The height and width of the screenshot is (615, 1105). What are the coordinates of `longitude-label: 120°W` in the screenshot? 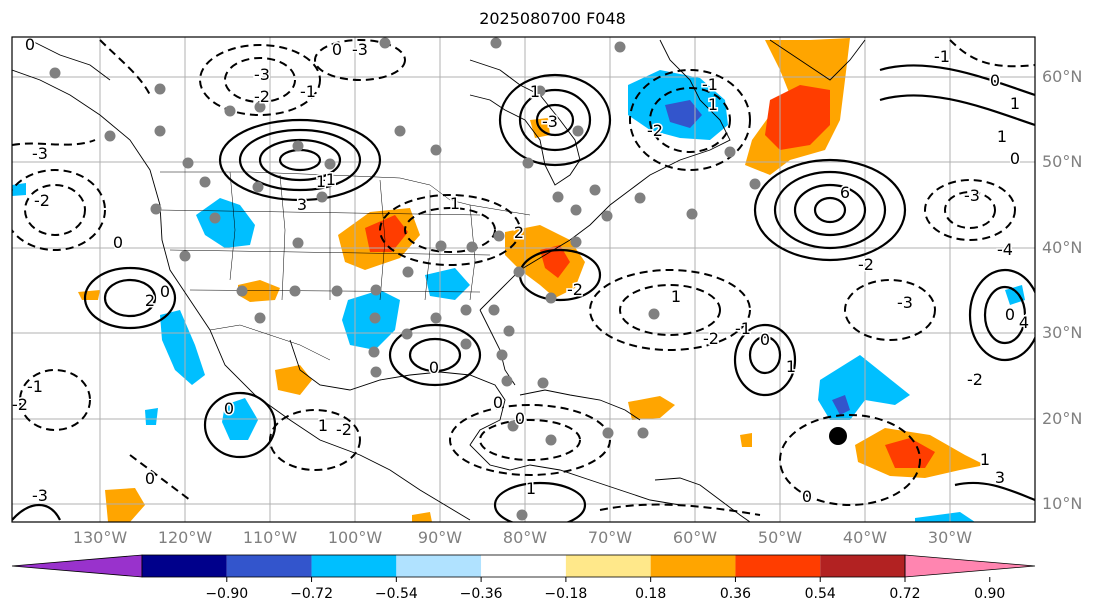 It's located at (185, 537).